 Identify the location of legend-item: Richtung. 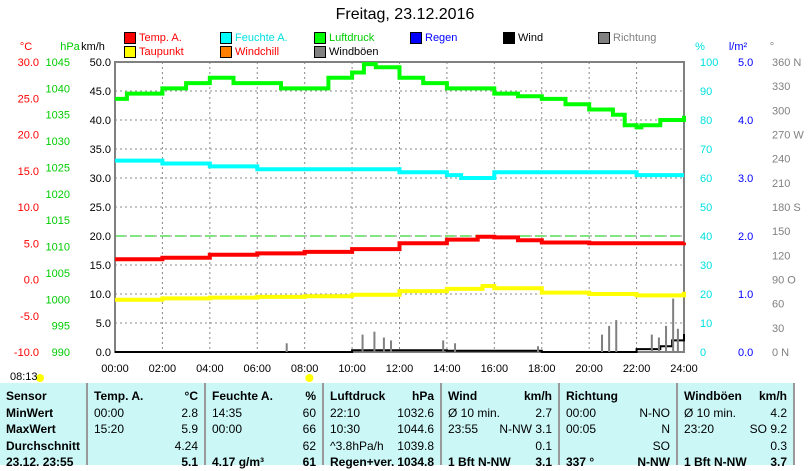
(627, 38).